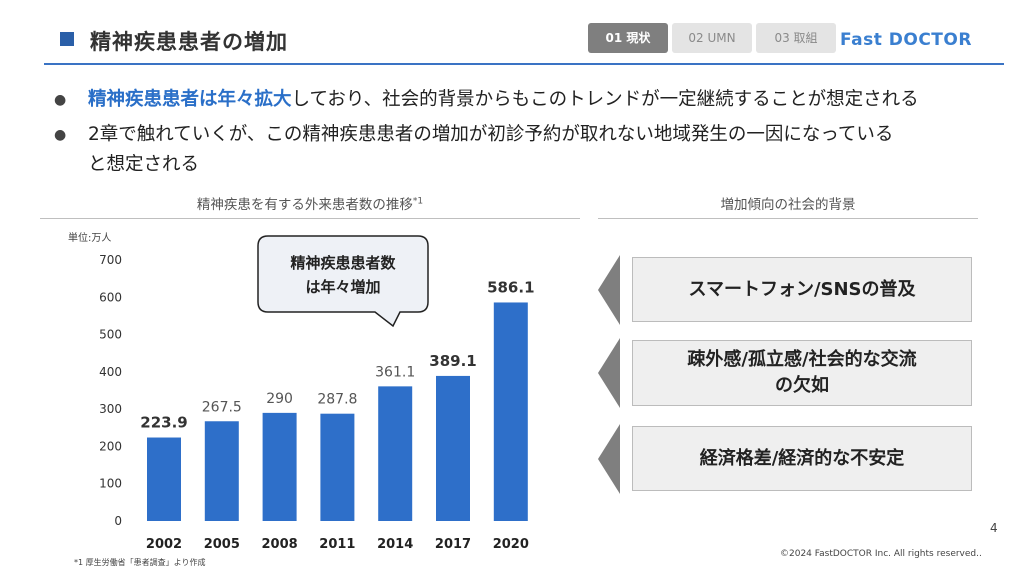 The height and width of the screenshot is (576, 1024). Describe the element at coordinates (906, 40) in the screenshot. I see `fastdoctor-logo: Fast DOCTOR` at that location.